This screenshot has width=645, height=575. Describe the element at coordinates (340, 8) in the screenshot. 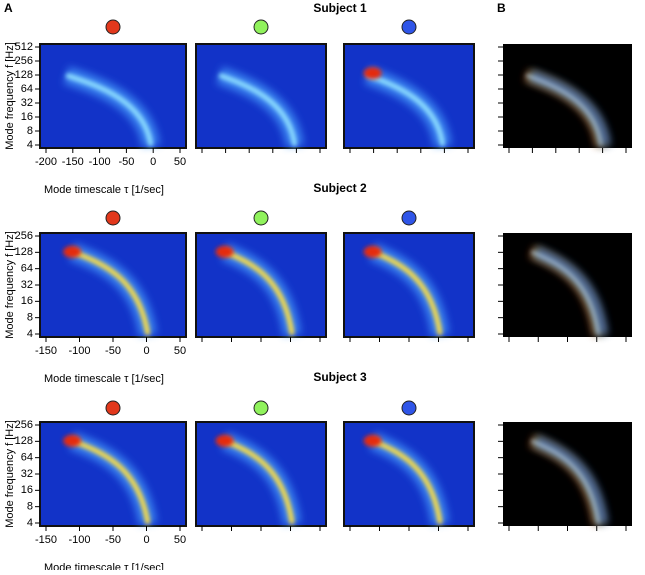

I see `subject-title: Subject 1` at that location.